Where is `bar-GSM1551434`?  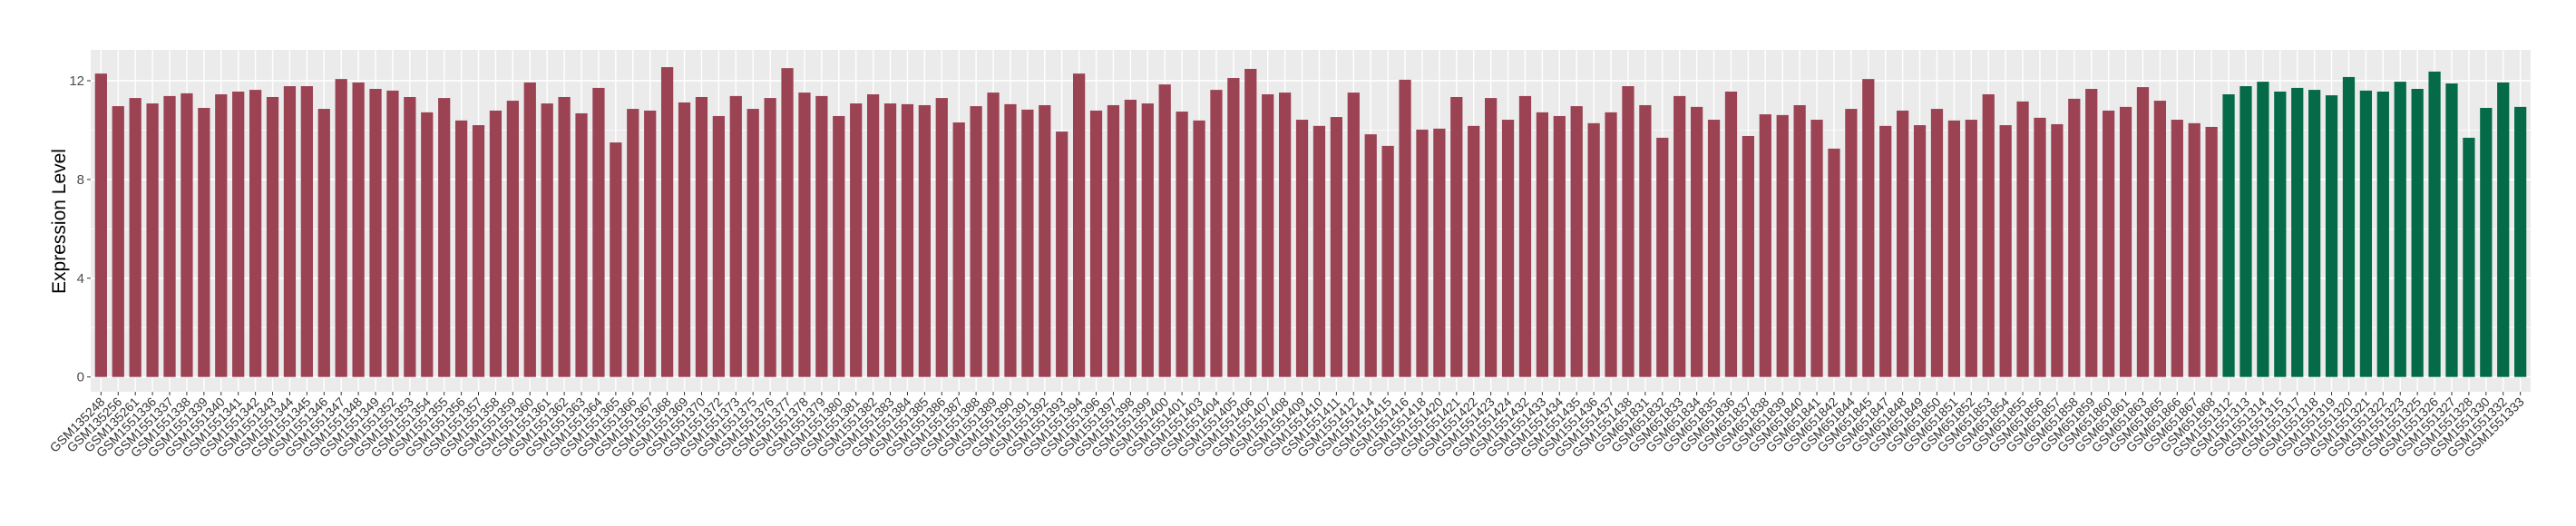 bar-GSM1551434 is located at coordinates (1559, 246).